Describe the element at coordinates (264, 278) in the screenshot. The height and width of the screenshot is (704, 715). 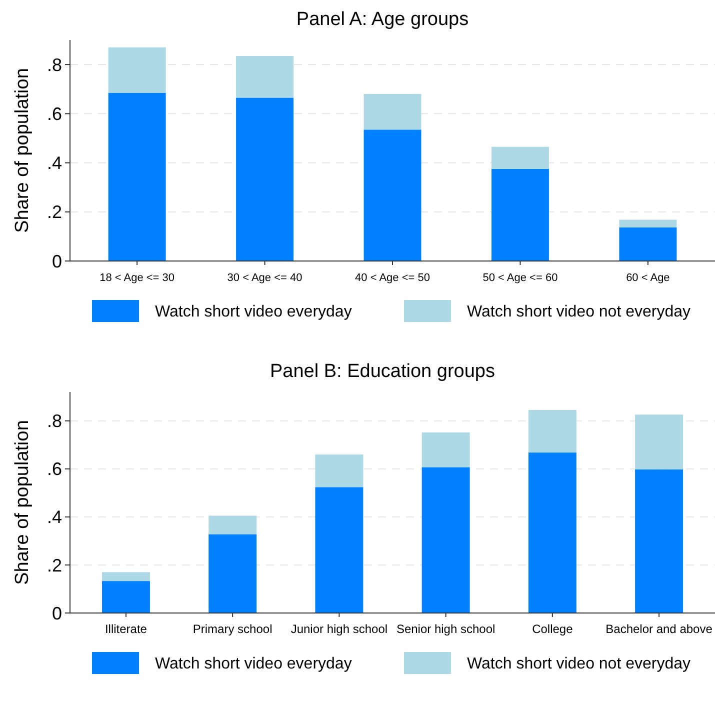
I see `x-tick-label: 30 < Age <= 40` at that location.